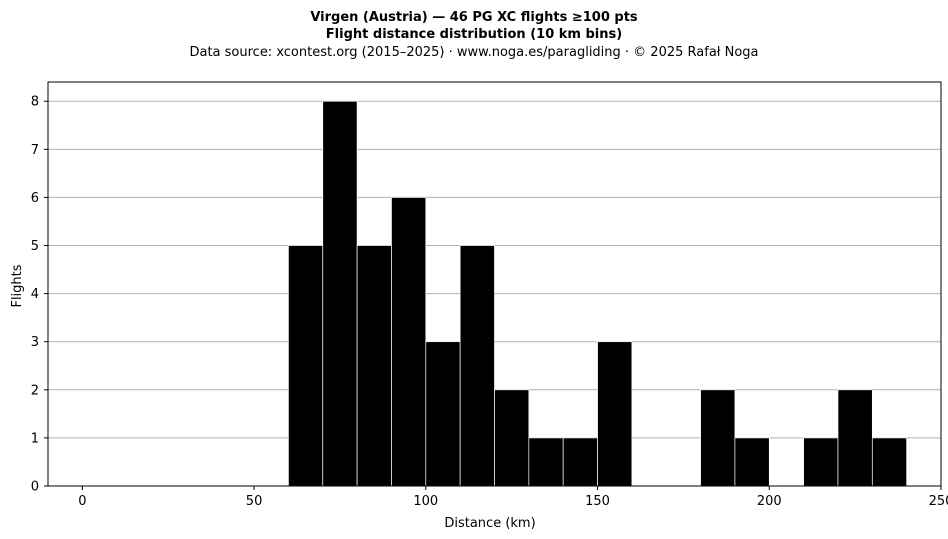 The height and width of the screenshot is (539, 948). Describe the element at coordinates (35, 246) in the screenshot. I see `y-tick-label: 5` at that location.